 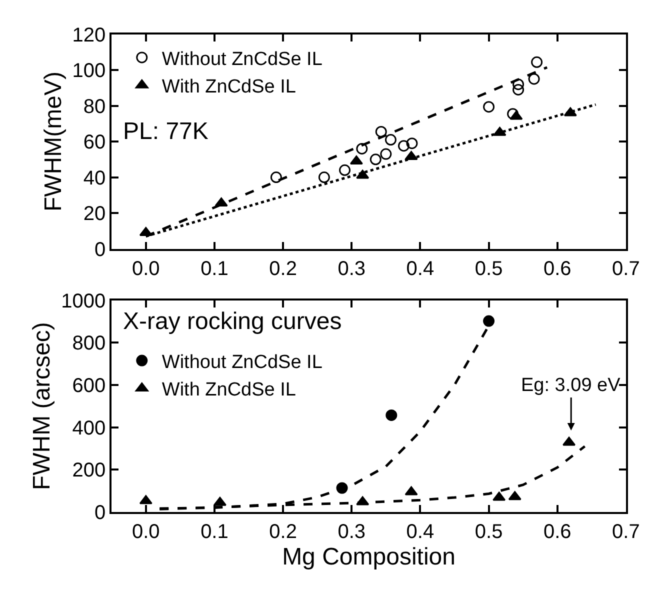 I want to click on annotation: X-ray rocking curves, so click(x=232, y=321).